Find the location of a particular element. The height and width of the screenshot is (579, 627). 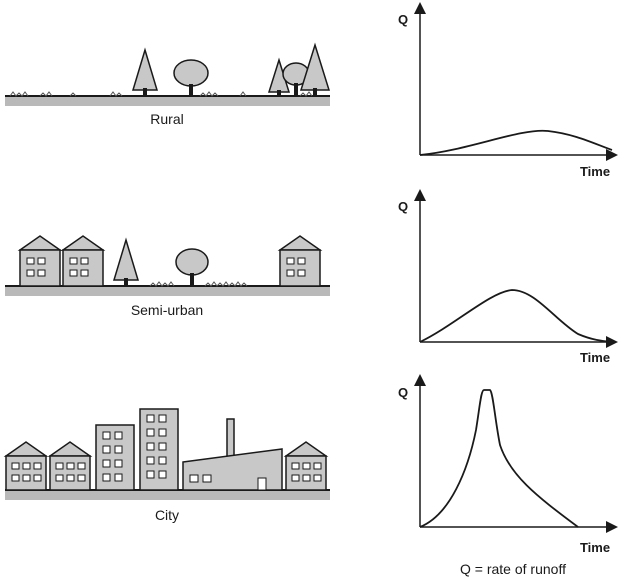

city-scene: City is located at coordinates (166, 465).